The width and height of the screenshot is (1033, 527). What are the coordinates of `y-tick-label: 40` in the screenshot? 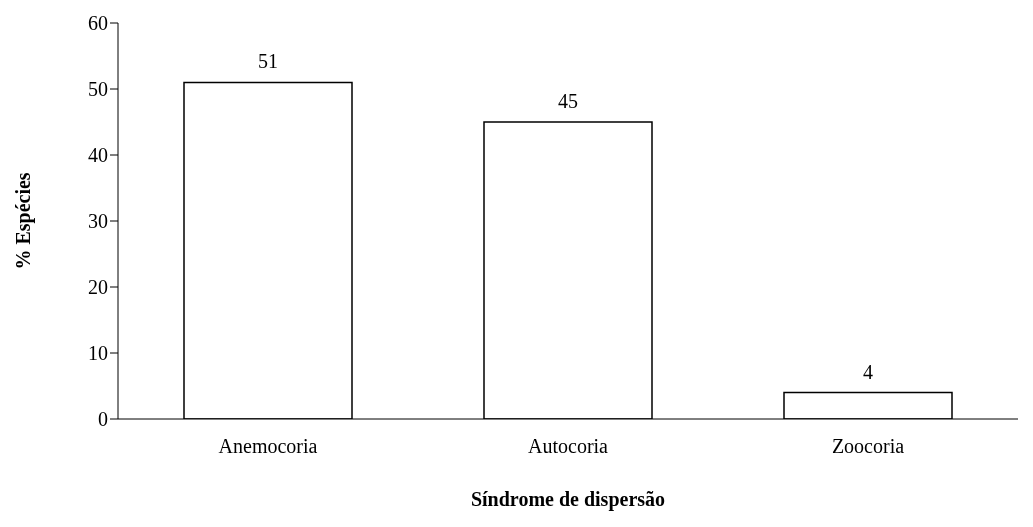 It's located at (98, 155).